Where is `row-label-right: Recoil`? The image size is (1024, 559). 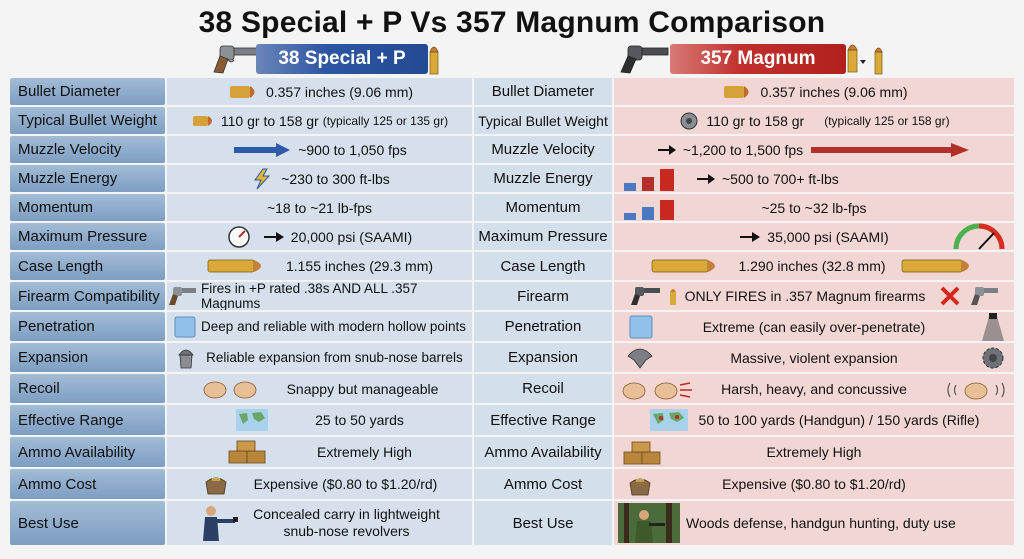
row-label-right: Recoil is located at coordinates (543, 388).